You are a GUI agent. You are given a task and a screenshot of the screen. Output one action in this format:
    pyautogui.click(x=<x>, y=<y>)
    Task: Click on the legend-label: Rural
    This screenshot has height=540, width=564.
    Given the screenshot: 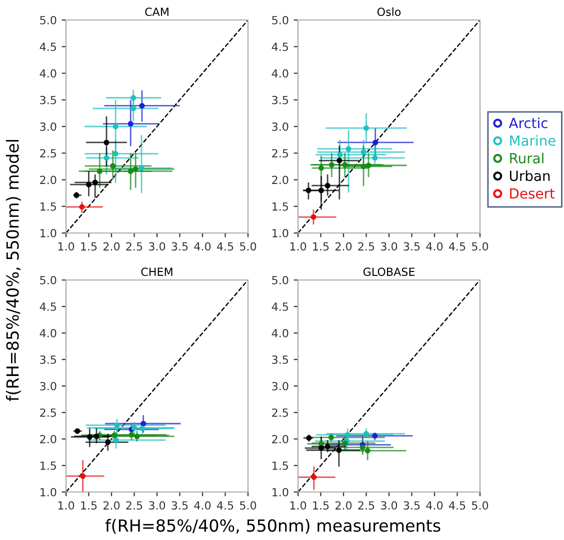 What is the action you would take?
    pyautogui.click(x=527, y=158)
    